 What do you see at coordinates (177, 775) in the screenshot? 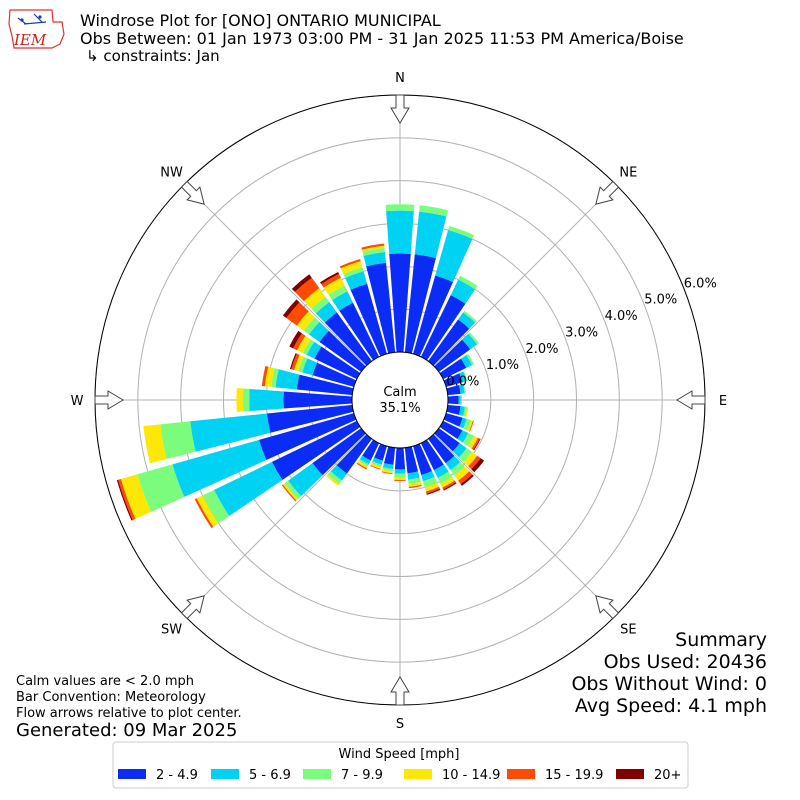
I see `legend-label: 2 - 4.9` at bounding box center [177, 775].